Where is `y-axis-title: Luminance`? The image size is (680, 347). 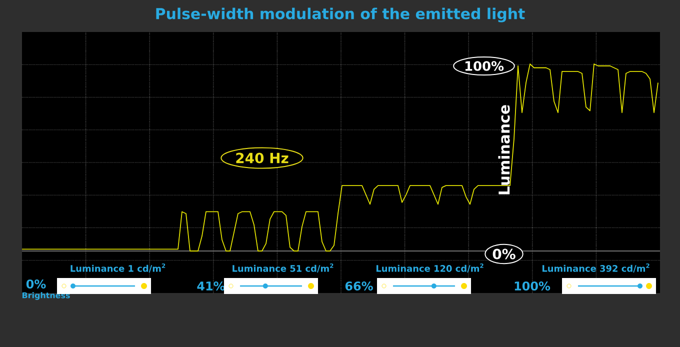
y-axis-title: Luminance is located at coordinates (504, 149).